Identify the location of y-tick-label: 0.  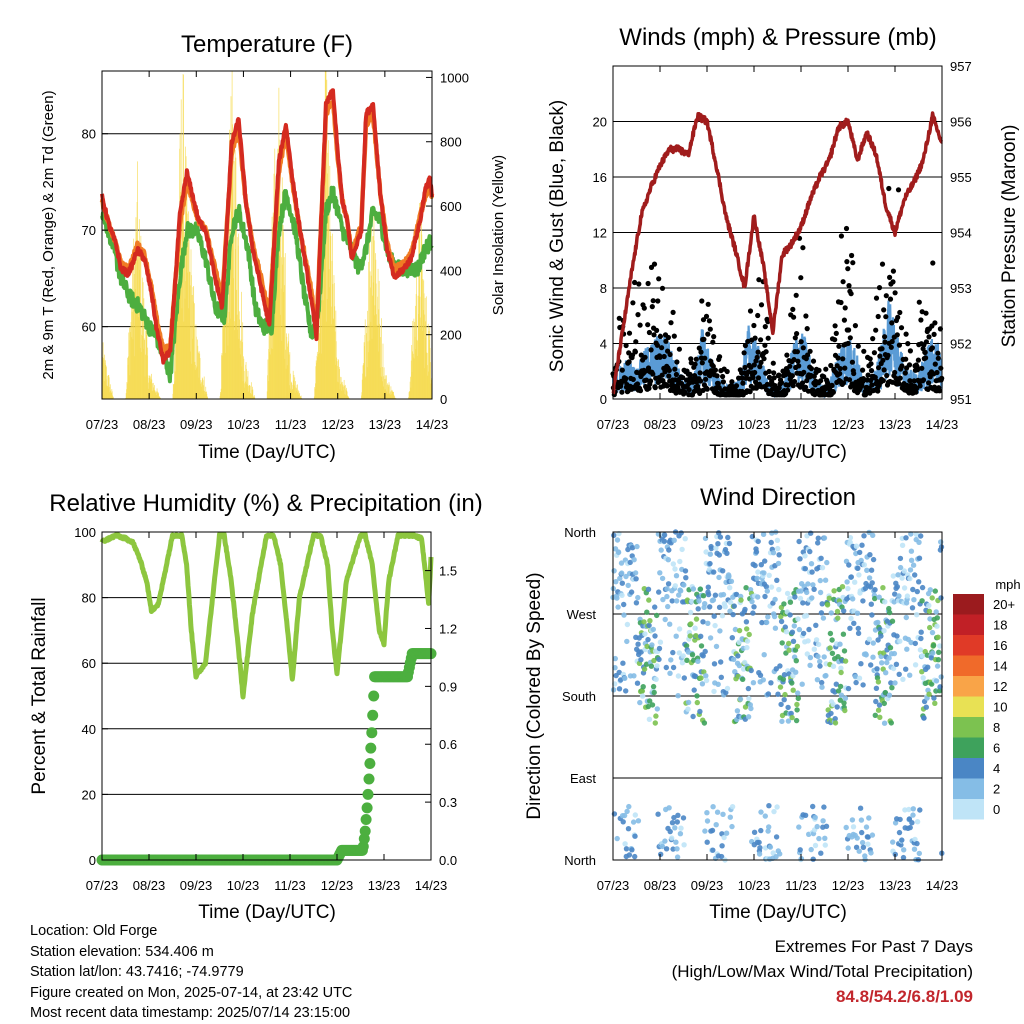
(92, 860).